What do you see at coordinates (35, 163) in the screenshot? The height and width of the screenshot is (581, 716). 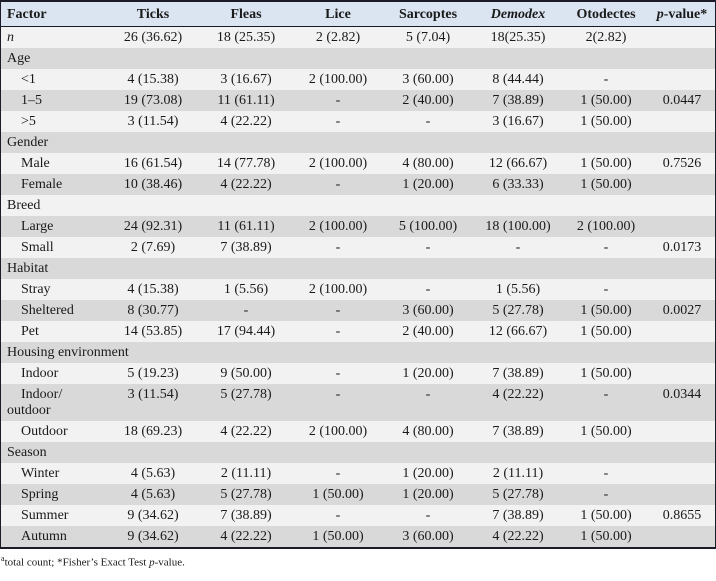 I see `factor-label: Male` at bounding box center [35, 163].